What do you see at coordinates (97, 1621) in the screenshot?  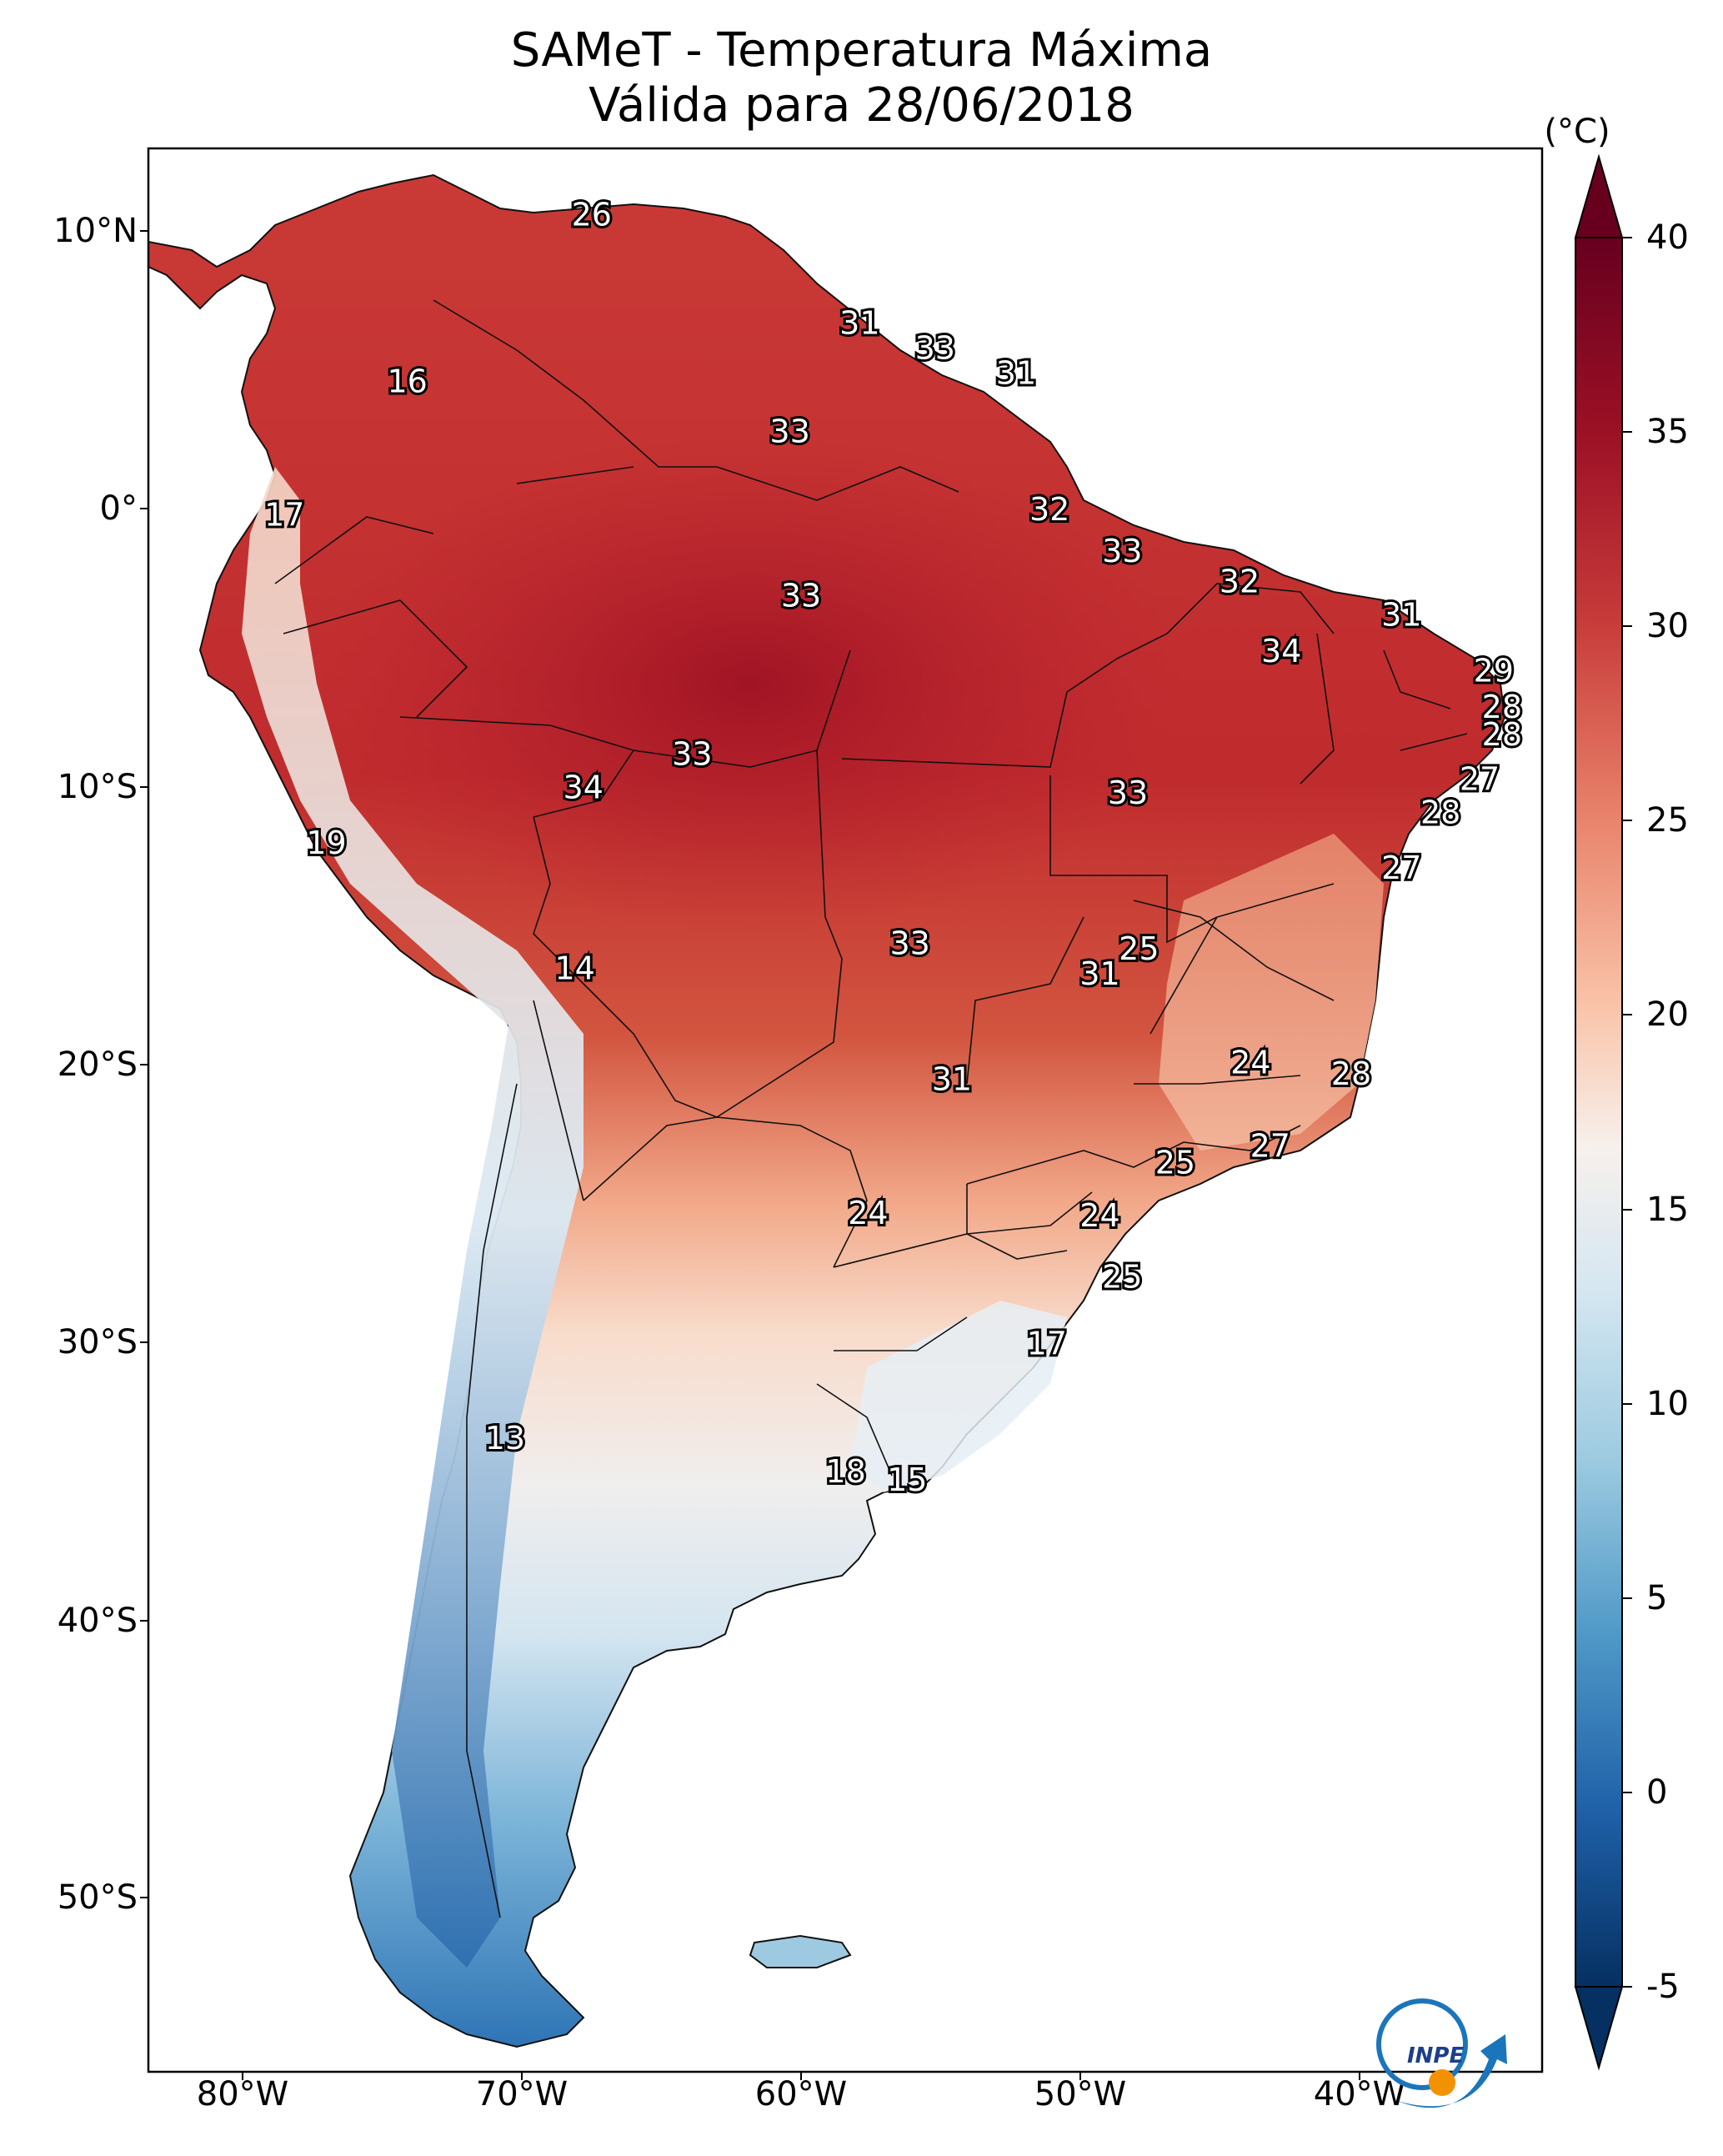 I see `lat-label: 40°S` at bounding box center [97, 1621].